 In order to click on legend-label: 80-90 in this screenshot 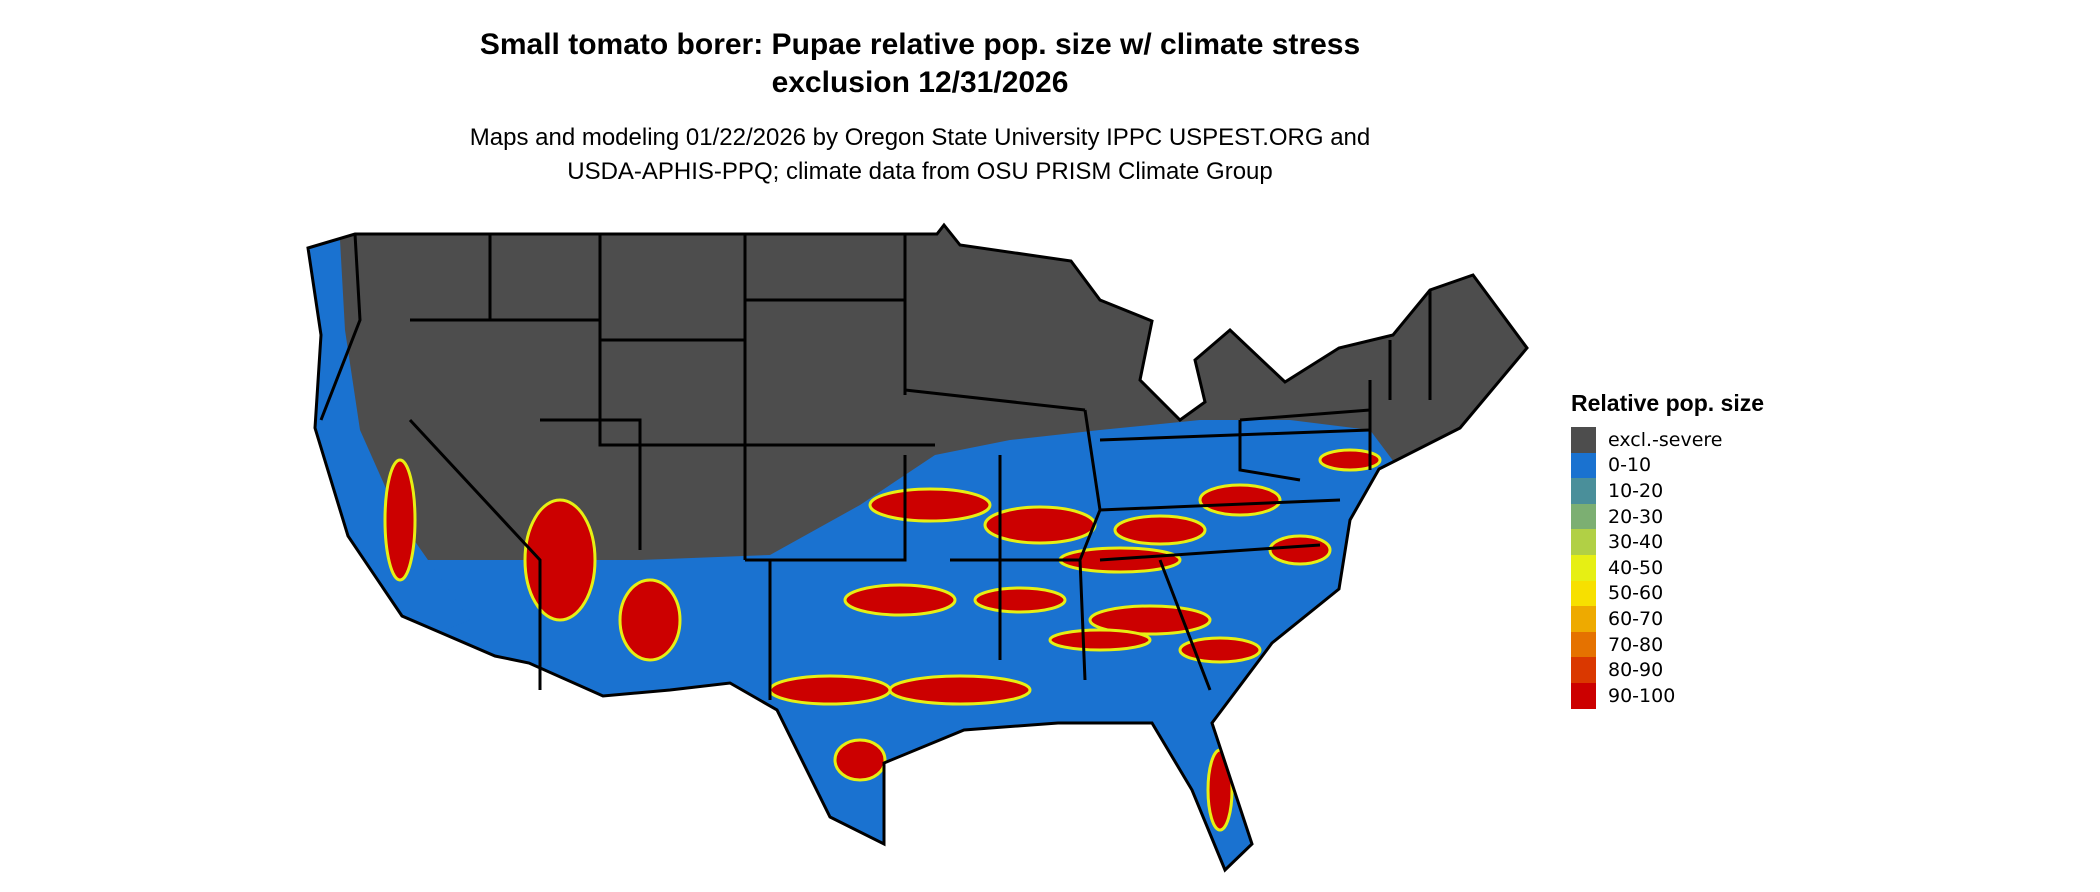, I will do `click(1636, 670)`.